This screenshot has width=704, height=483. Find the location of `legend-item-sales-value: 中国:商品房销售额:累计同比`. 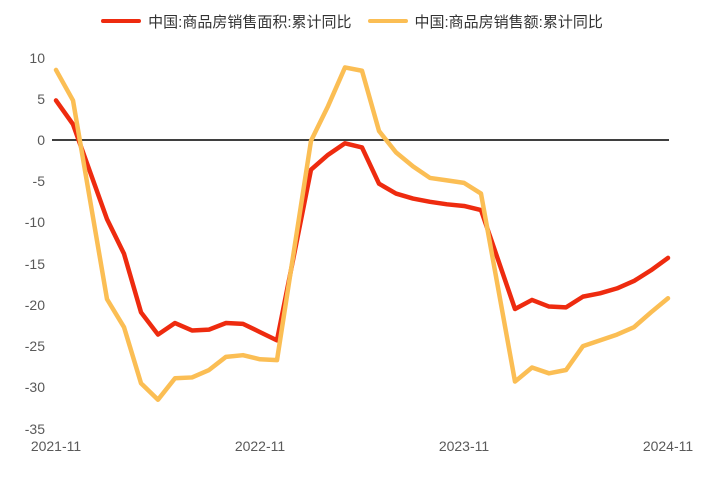

legend-item-sales-value: 中国:商品房销售额:累计同比 is located at coordinates (485, 21).